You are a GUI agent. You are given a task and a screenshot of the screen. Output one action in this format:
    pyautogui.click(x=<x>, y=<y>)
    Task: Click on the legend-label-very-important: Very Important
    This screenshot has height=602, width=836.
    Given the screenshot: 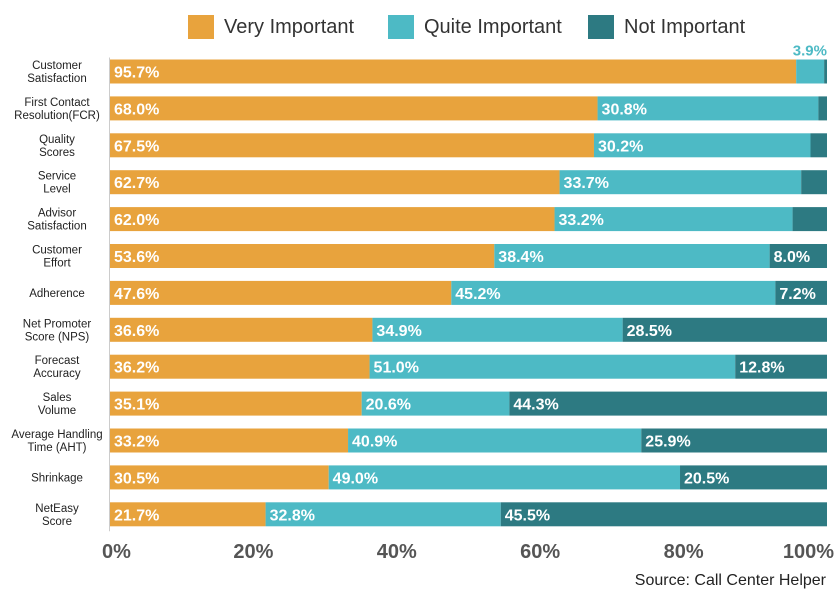 What is the action you would take?
    pyautogui.click(x=289, y=26)
    